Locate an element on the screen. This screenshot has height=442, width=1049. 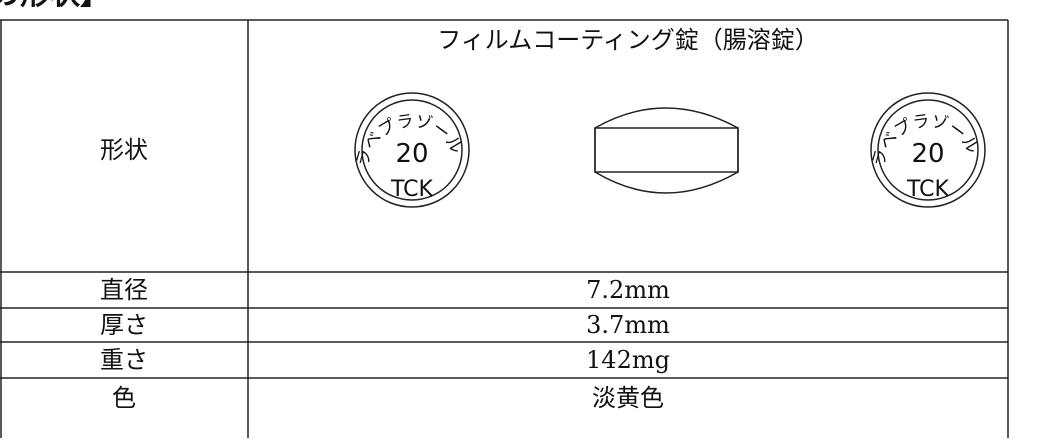
tablet-bottom-view is located at coordinates (928, 150).